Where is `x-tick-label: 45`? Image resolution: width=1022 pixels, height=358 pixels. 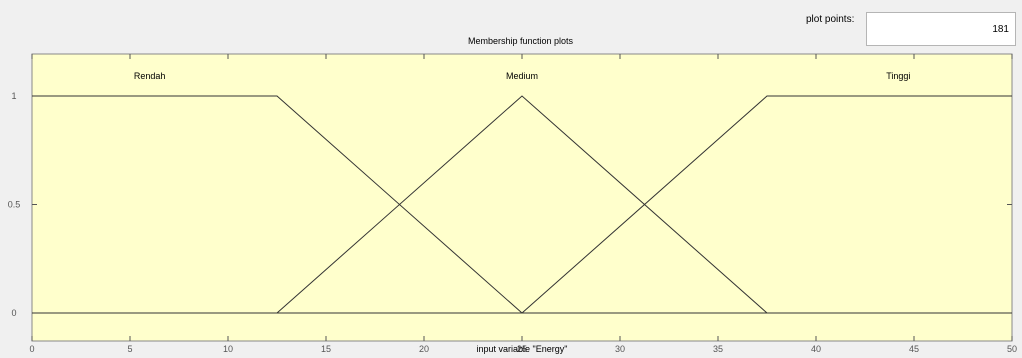
x-tick-label: 45 is located at coordinates (914, 349).